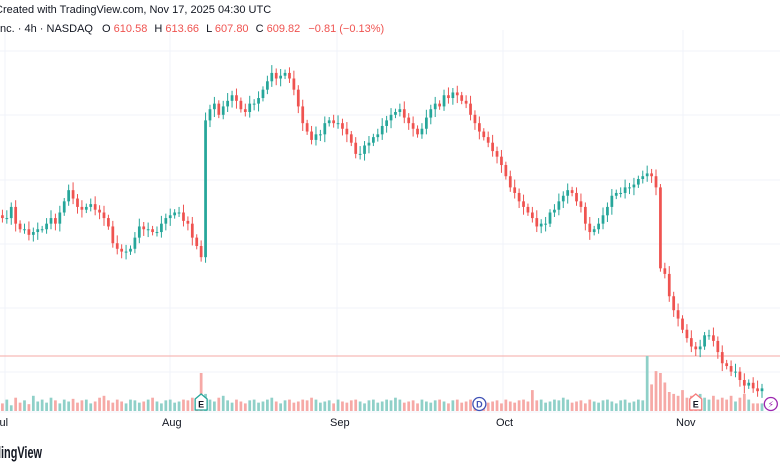  What do you see at coordinates (504, 423) in the screenshot?
I see `x-tick-oct: Oct` at bounding box center [504, 423].